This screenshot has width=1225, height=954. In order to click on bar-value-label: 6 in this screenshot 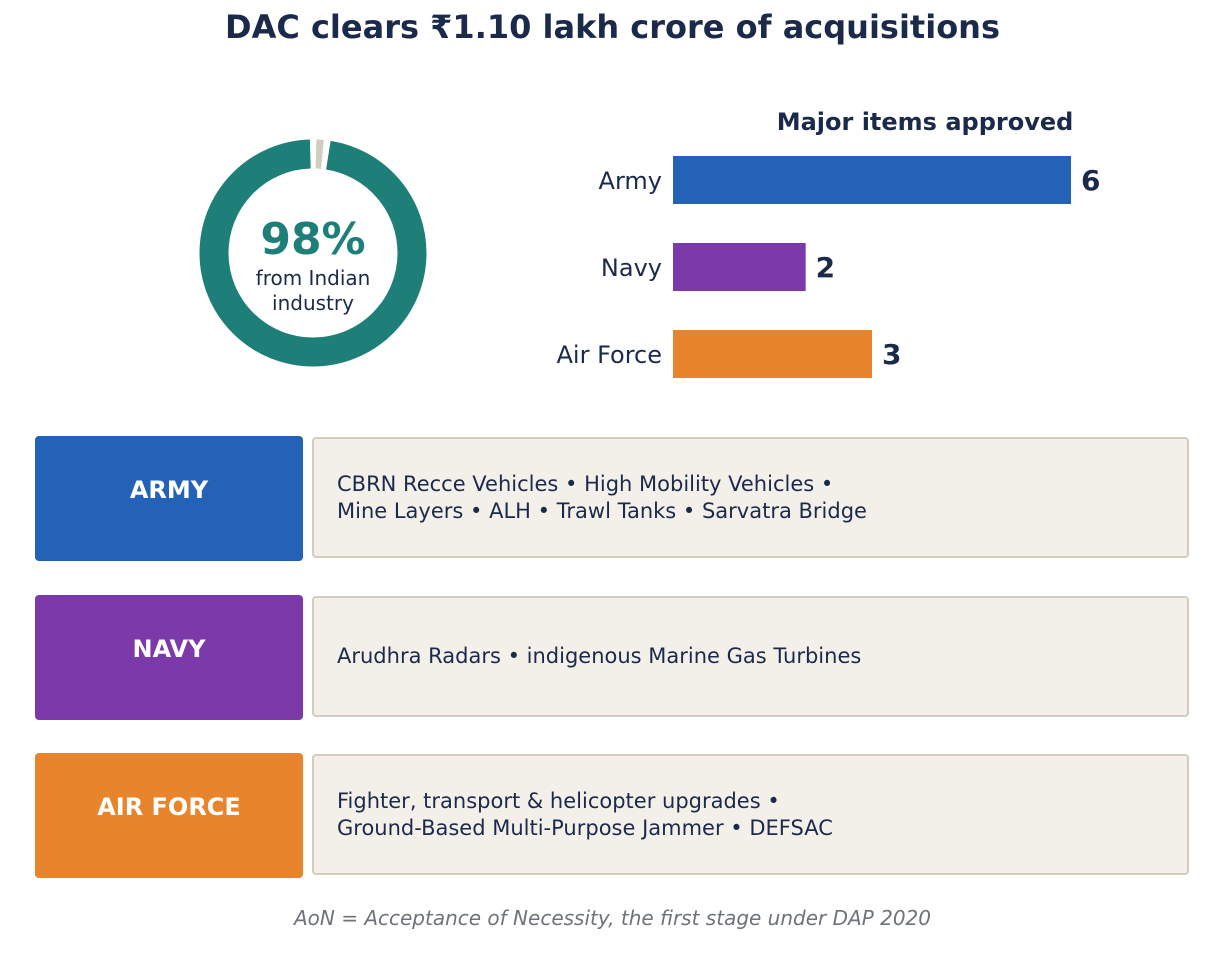, I will do `click(1090, 180)`.